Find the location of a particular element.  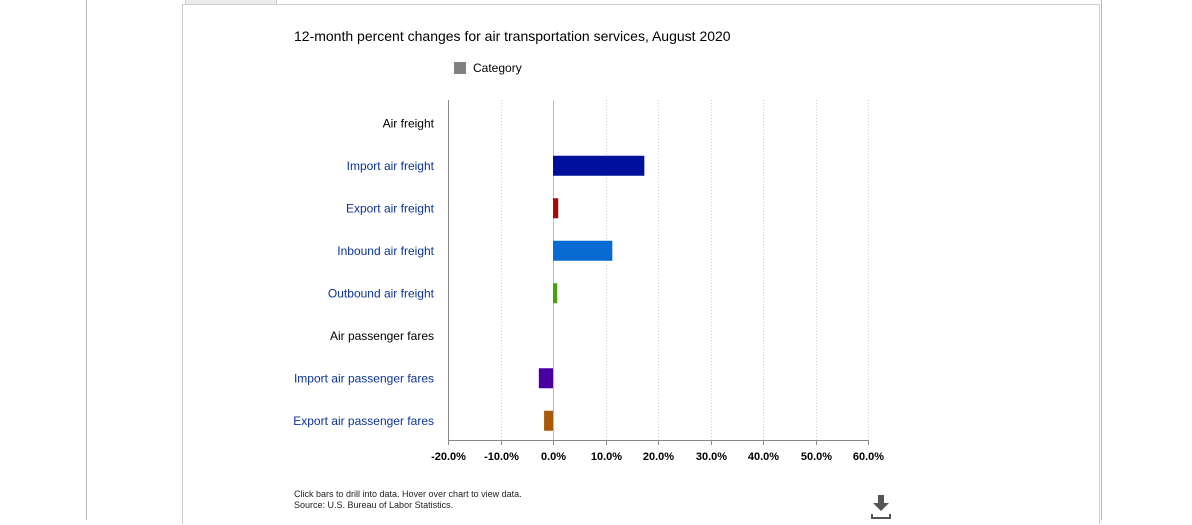

download-icon is located at coordinates (881, 507).